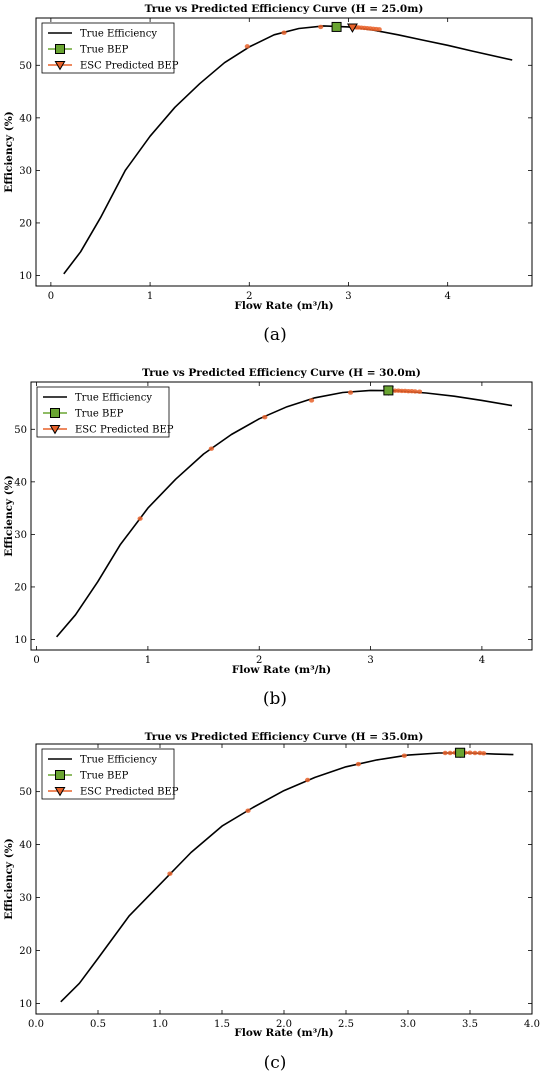 This screenshot has height=1082, width=550. Describe the element at coordinates (275, 699) in the screenshot. I see `figure-caption: (b)` at that location.